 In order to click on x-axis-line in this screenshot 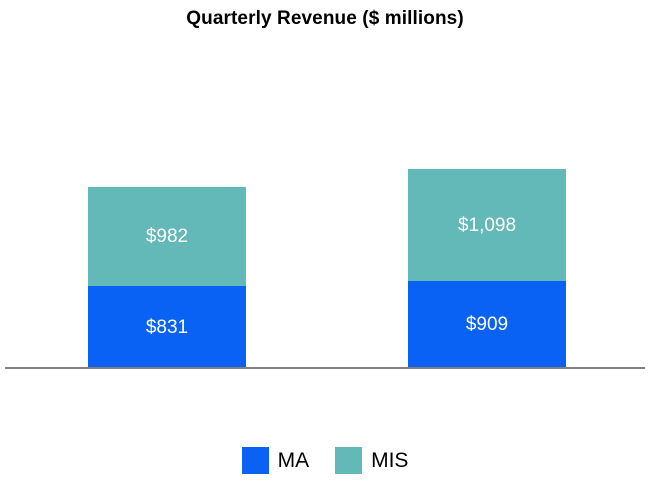, I will do `click(325, 368)`.